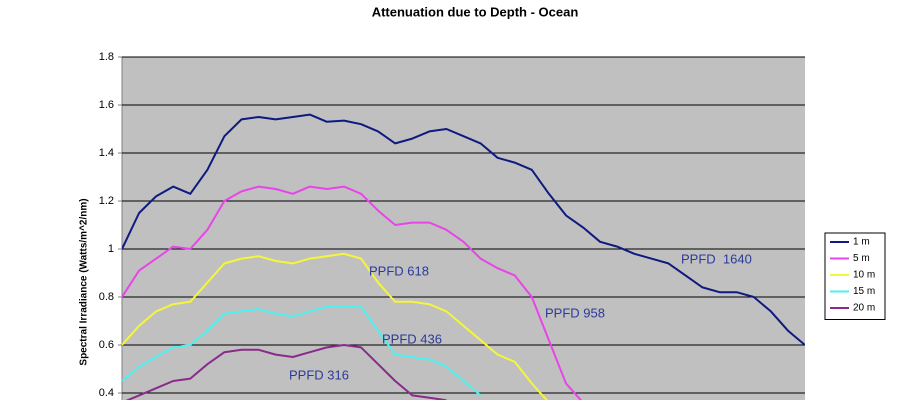 The width and height of the screenshot is (920, 400). What do you see at coordinates (864, 275) in the screenshot?
I see `legend-label: 10 m` at bounding box center [864, 275].